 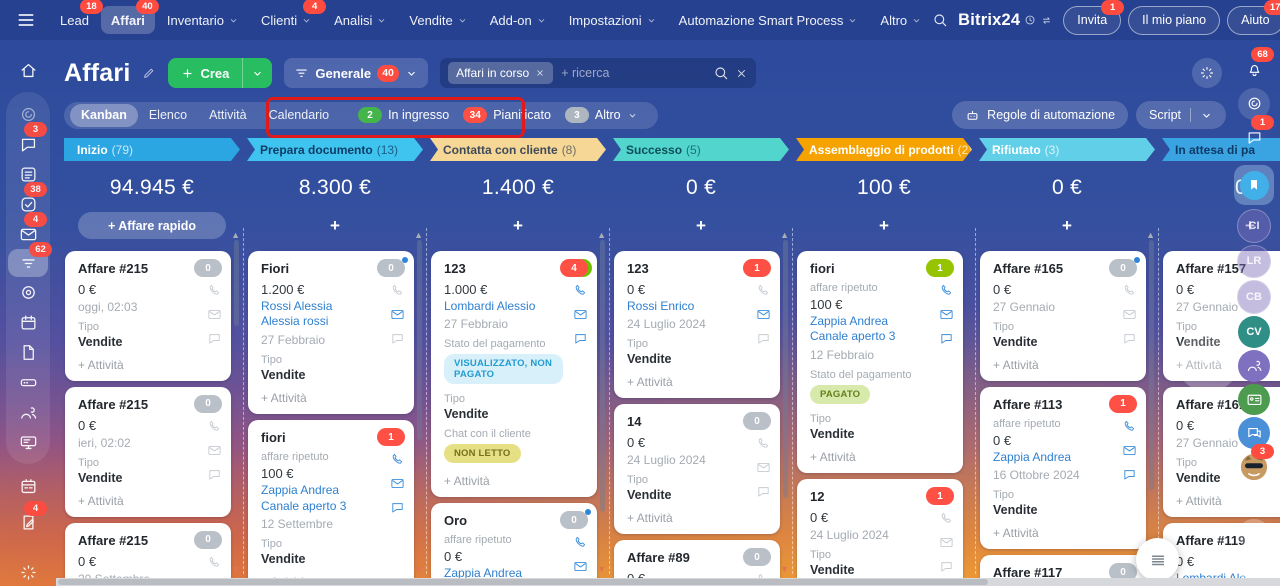 What do you see at coordinates (28, 322) in the screenshot?
I see `calendar-icon` at bounding box center [28, 322].